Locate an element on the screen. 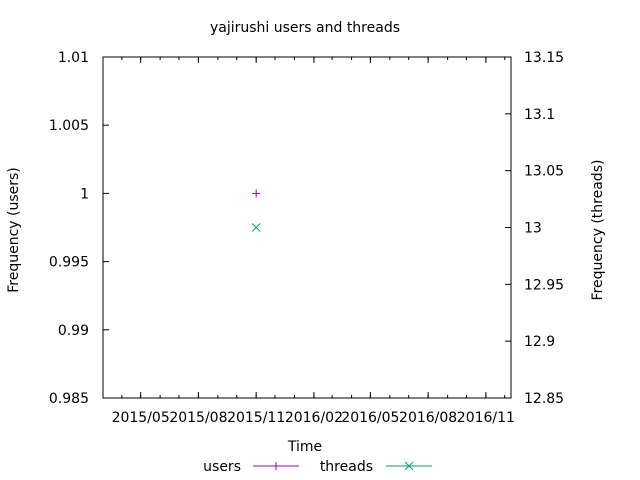 This screenshot has height=480, width=640. x-tick-label: 2015/08 is located at coordinates (198, 418).